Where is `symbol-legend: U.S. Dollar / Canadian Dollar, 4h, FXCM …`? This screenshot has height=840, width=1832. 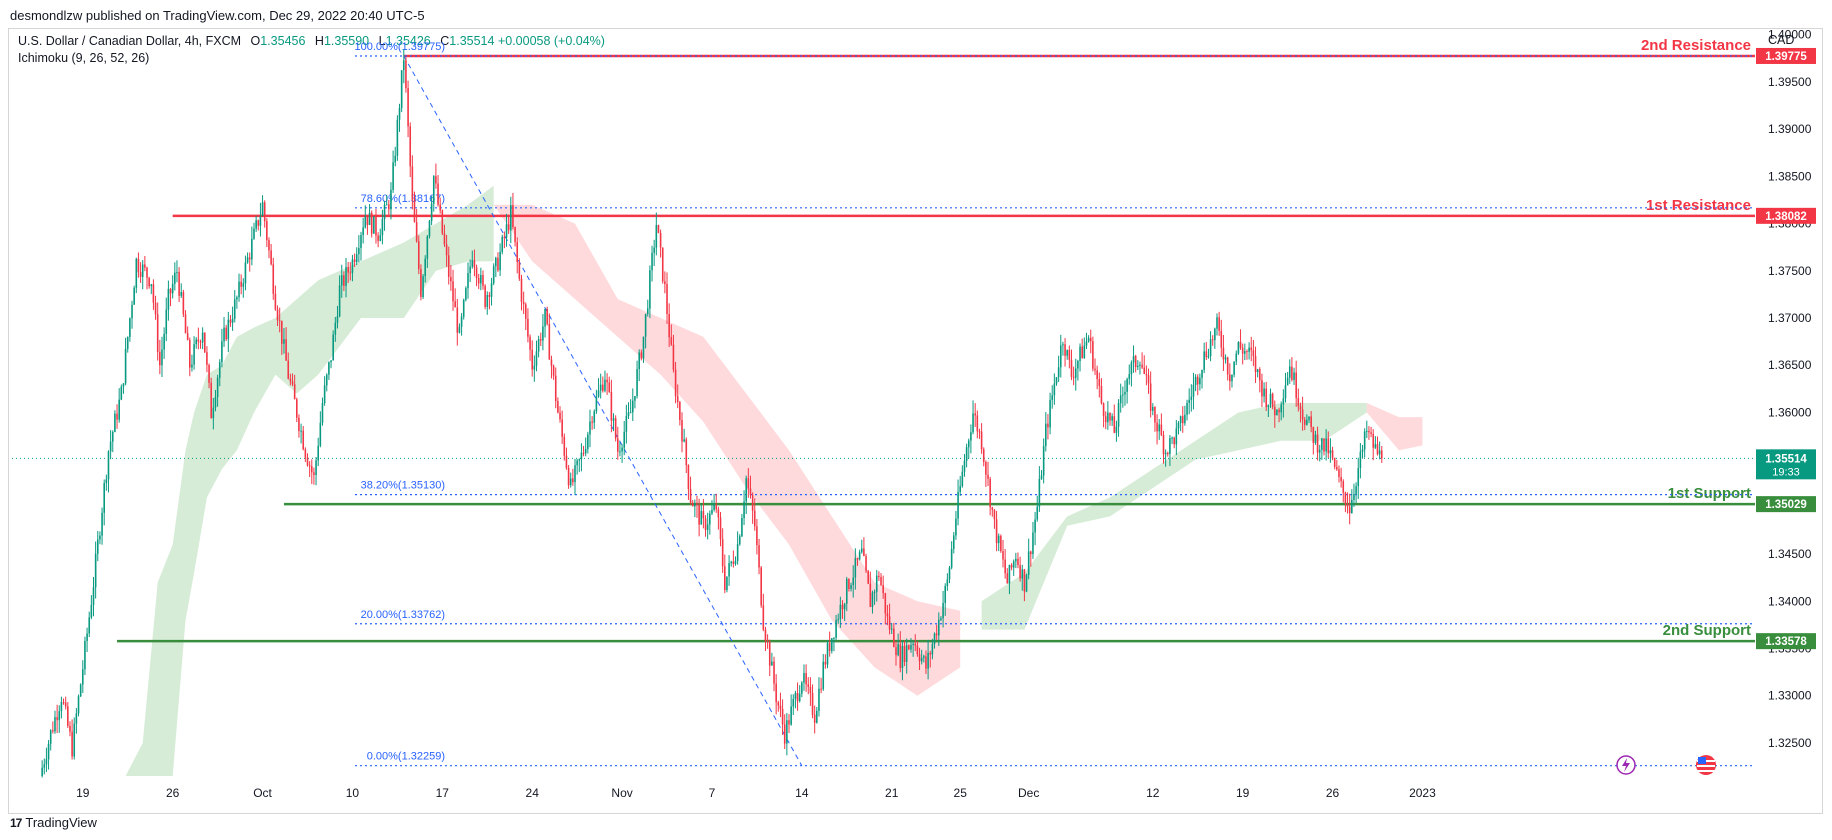 symbol-legend: U.S. Dollar / Canadian Dollar, 4h, FXCM … is located at coordinates (311, 41).